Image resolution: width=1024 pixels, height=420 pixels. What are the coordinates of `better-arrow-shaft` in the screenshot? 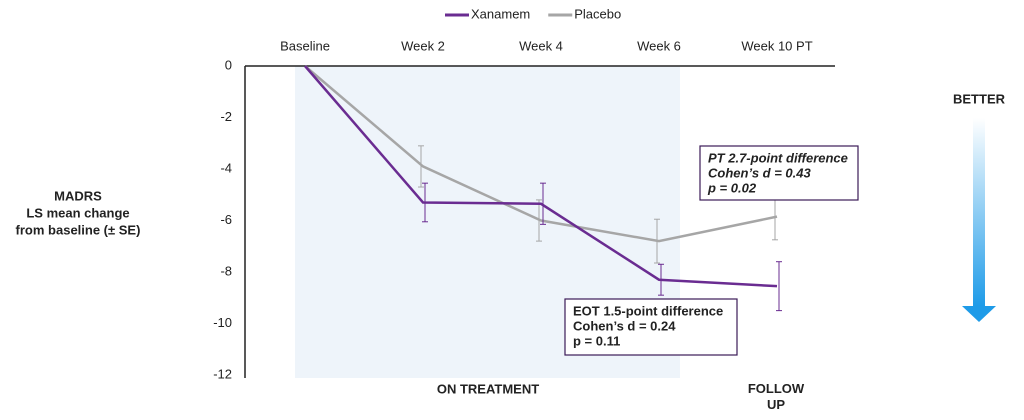 It's located at (979, 212).